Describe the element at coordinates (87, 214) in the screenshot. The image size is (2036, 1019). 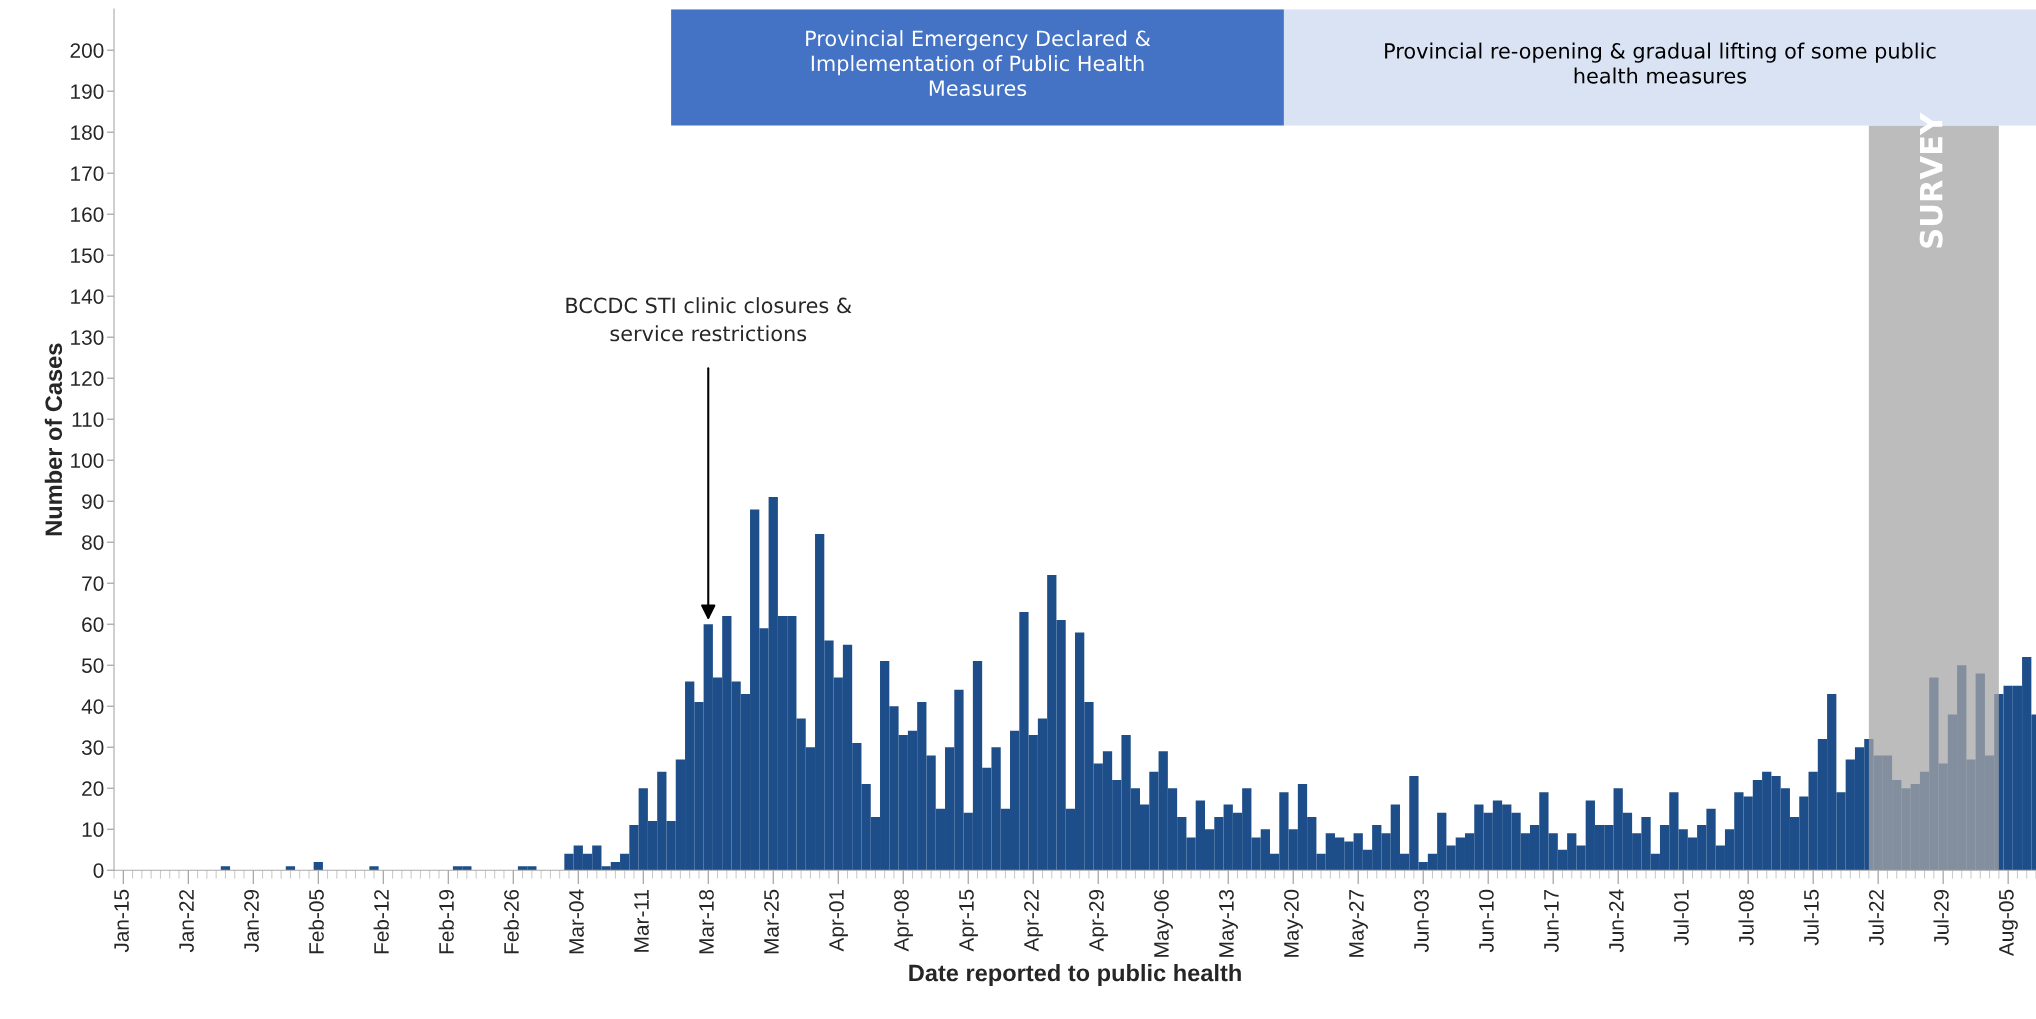
I see `y-tick-label: 160` at that location.